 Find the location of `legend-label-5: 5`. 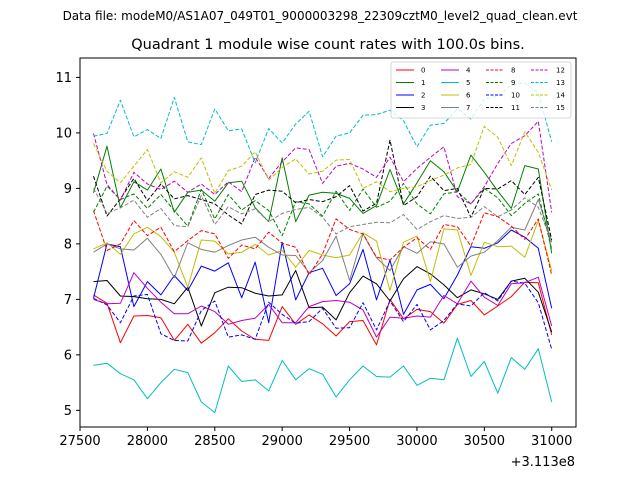

legend-label-5: 5 is located at coordinates (468, 83).